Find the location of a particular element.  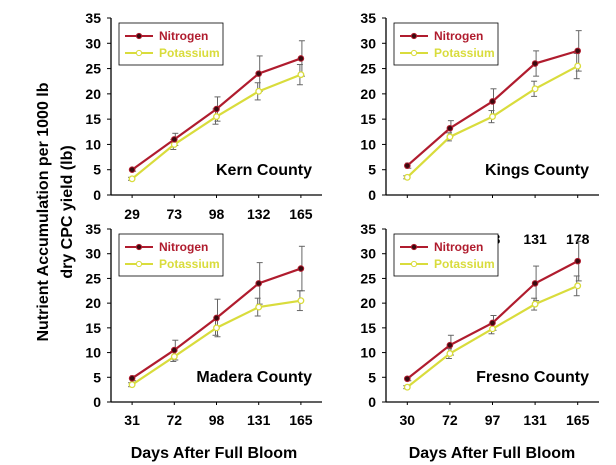

series-line-potassium is located at coordinates (492, 122).